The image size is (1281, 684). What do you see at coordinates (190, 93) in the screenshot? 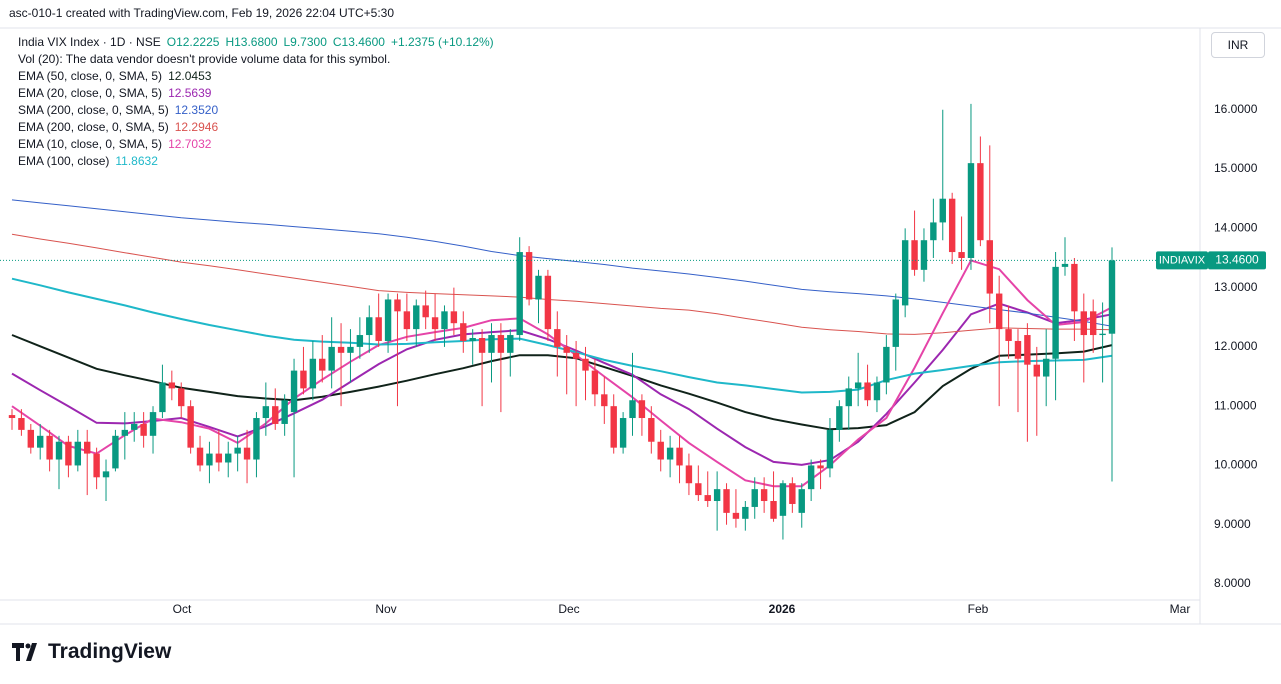
I see `legend-value: 12.5639` at bounding box center [190, 93].